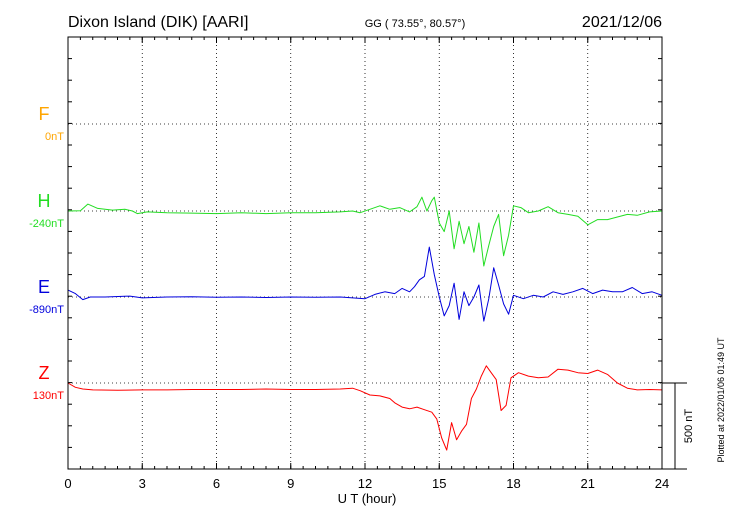  What do you see at coordinates (662, 483) in the screenshot?
I see `x-tick-label: 24` at bounding box center [662, 483].